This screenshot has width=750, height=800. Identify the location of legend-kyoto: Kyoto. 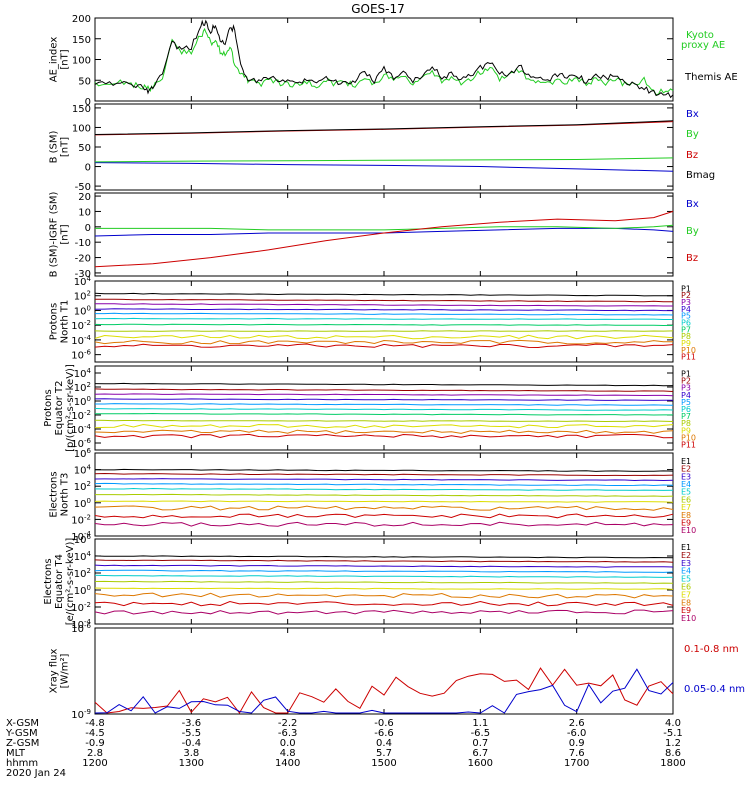
(700, 35).